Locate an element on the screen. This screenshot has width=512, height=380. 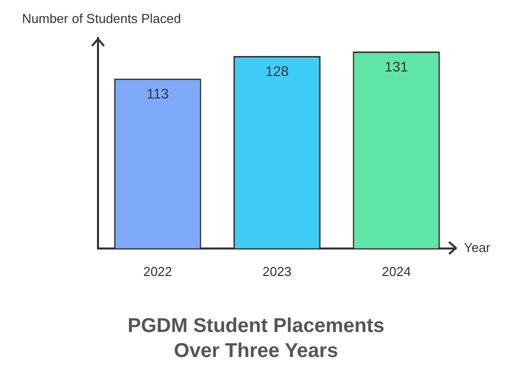
data-label: 131 is located at coordinates (396, 66).